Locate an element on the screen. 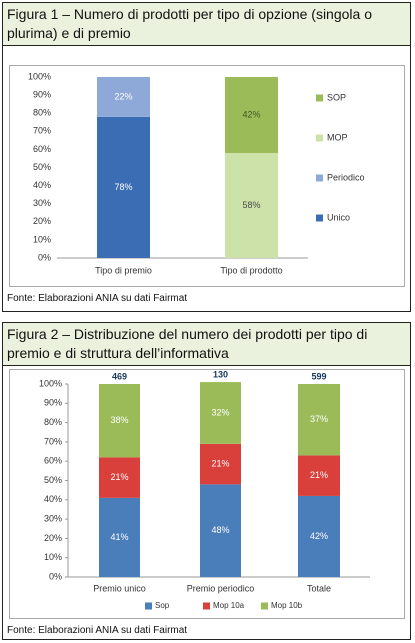 The width and height of the screenshot is (415, 643). data-label: 41% is located at coordinates (119, 537).